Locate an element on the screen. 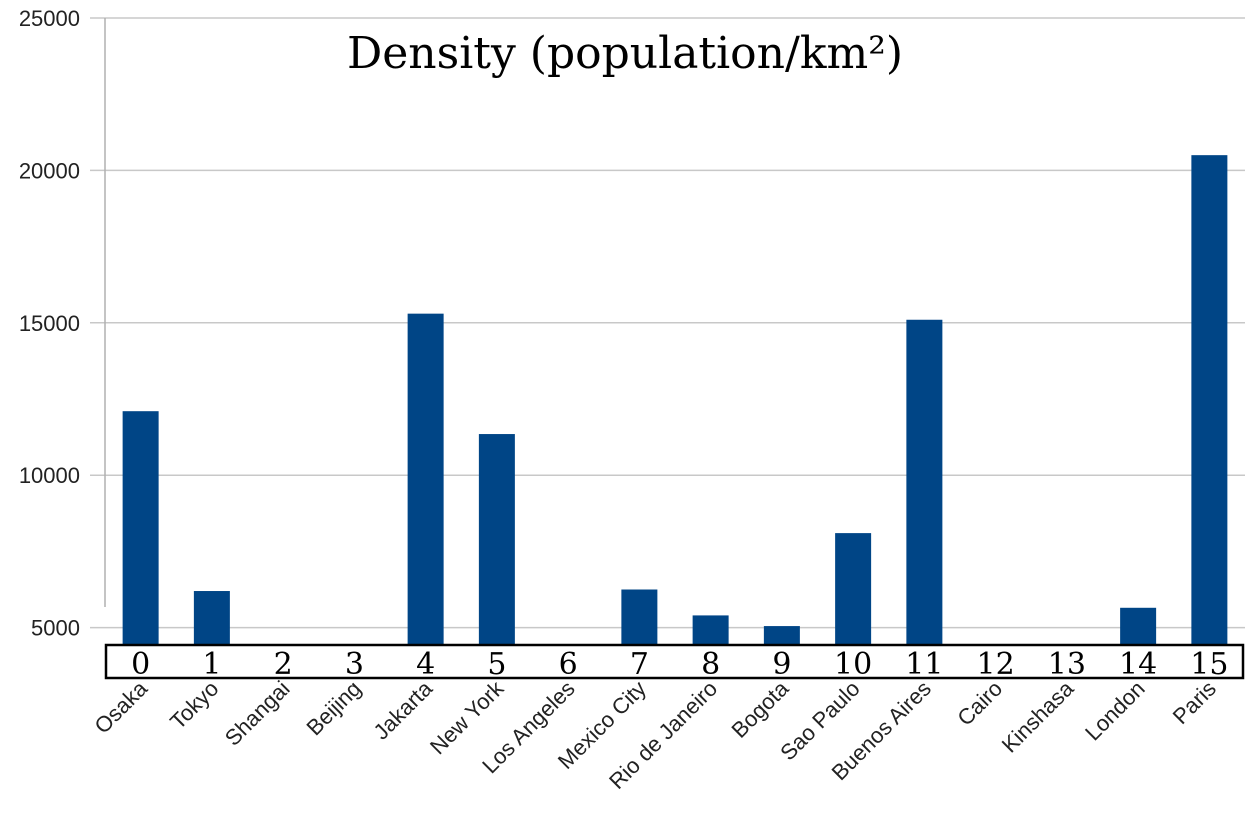 The height and width of the screenshot is (821, 1250). index-label: 5 is located at coordinates (496, 664).